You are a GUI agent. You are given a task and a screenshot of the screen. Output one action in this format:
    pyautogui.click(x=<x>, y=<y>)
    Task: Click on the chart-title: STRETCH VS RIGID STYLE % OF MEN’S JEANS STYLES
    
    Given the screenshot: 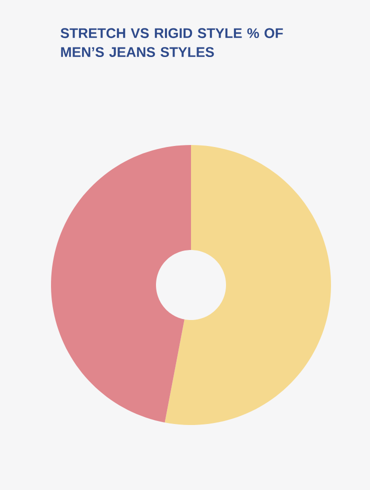 What is the action you would take?
    pyautogui.click(x=171, y=42)
    